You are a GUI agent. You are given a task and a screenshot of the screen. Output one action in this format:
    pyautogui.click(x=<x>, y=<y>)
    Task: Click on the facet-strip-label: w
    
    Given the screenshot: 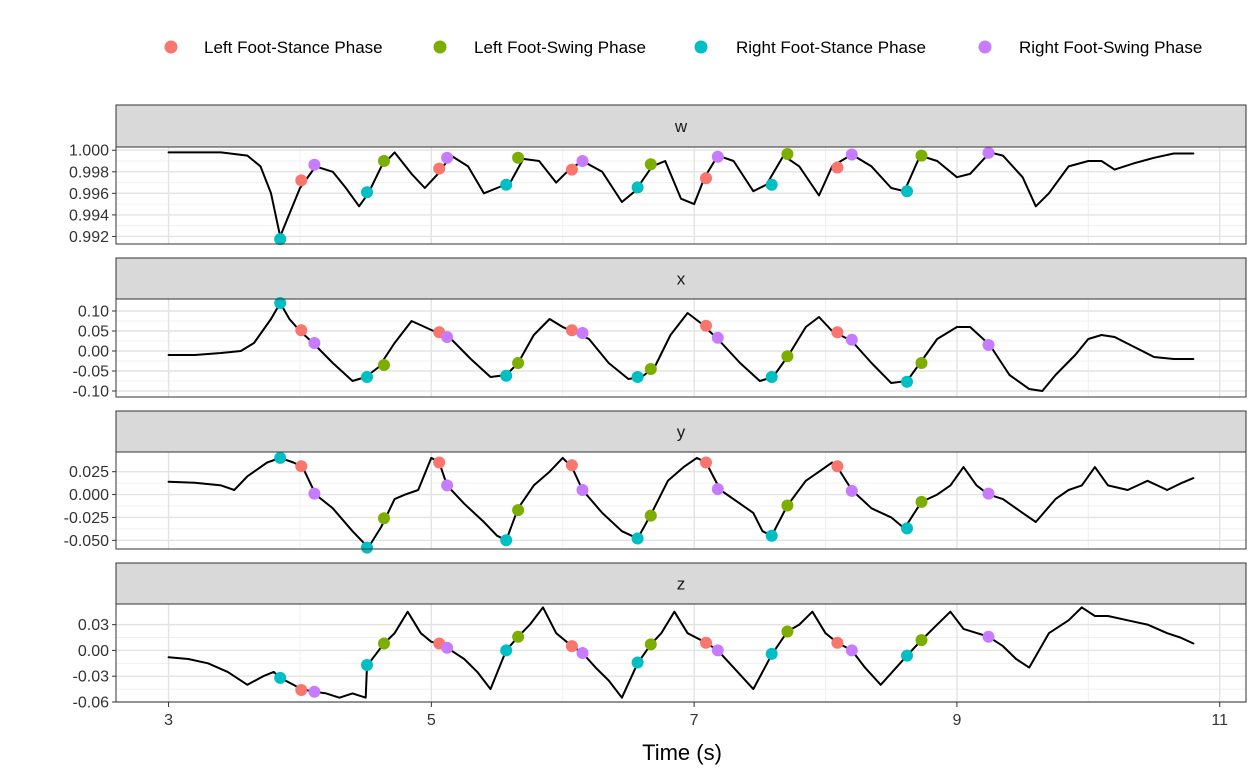 What is the action you would take?
    pyautogui.click(x=681, y=126)
    